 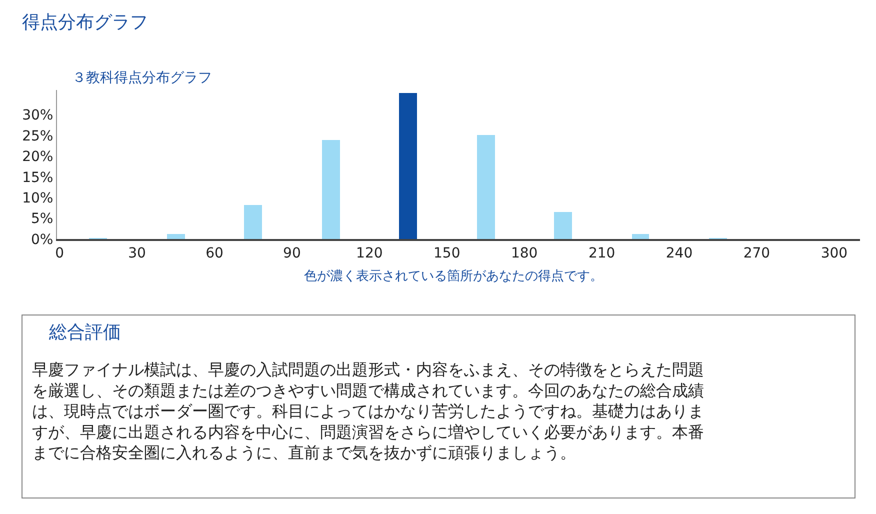 What do you see at coordinates (602, 254) in the screenshot?
I see `x-tick-label: 210` at bounding box center [602, 254].